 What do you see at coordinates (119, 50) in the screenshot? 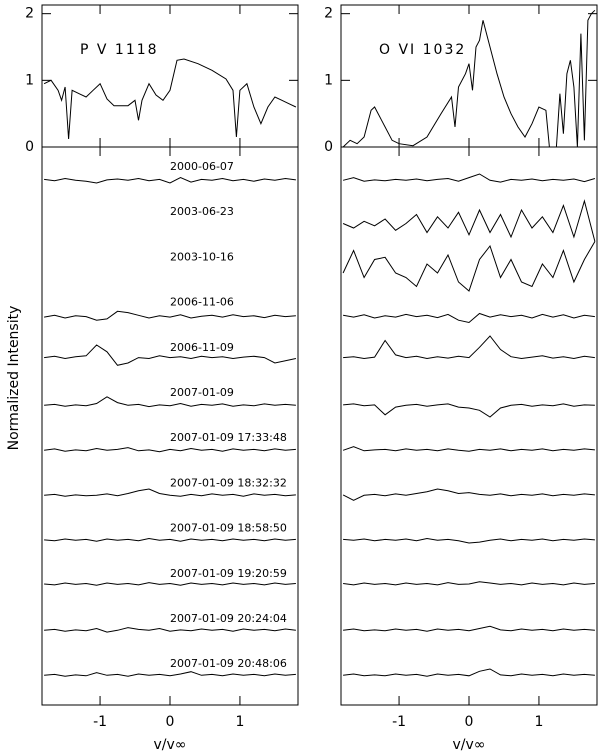
I see `panel-label: P V 1118` at bounding box center [119, 50].